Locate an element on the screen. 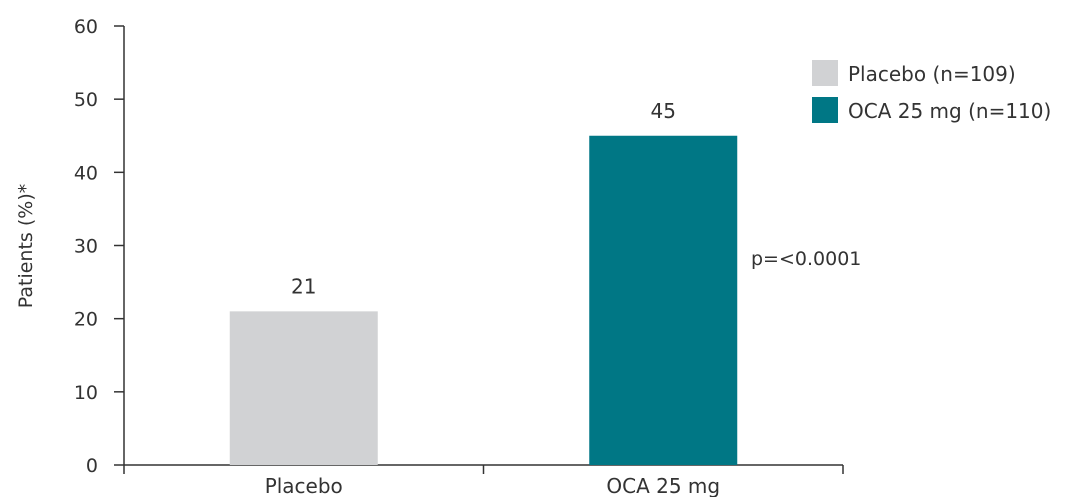 The image size is (1079, 497). data-labels: 21 45 is located at coordinates (483, 199).